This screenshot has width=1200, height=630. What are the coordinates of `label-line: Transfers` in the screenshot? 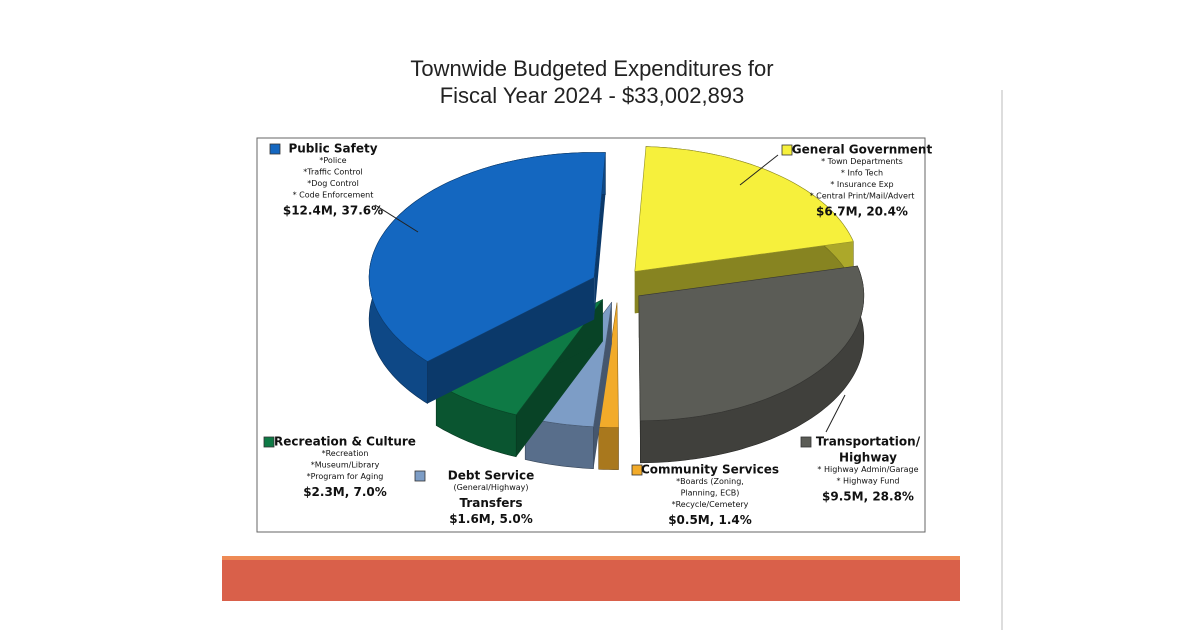 It's located at (491, 503).